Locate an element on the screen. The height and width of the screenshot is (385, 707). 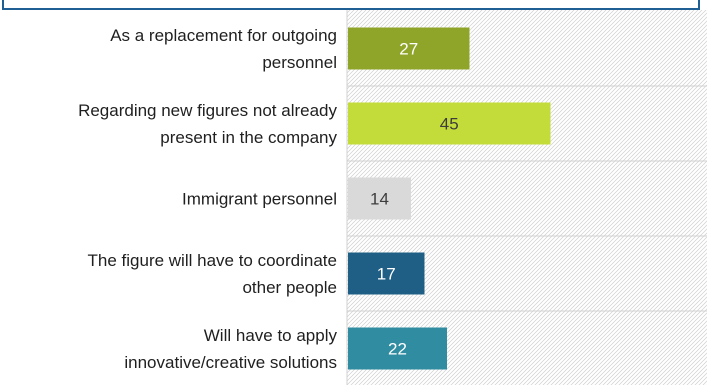
header-frame is located at coordinates (351, 5).